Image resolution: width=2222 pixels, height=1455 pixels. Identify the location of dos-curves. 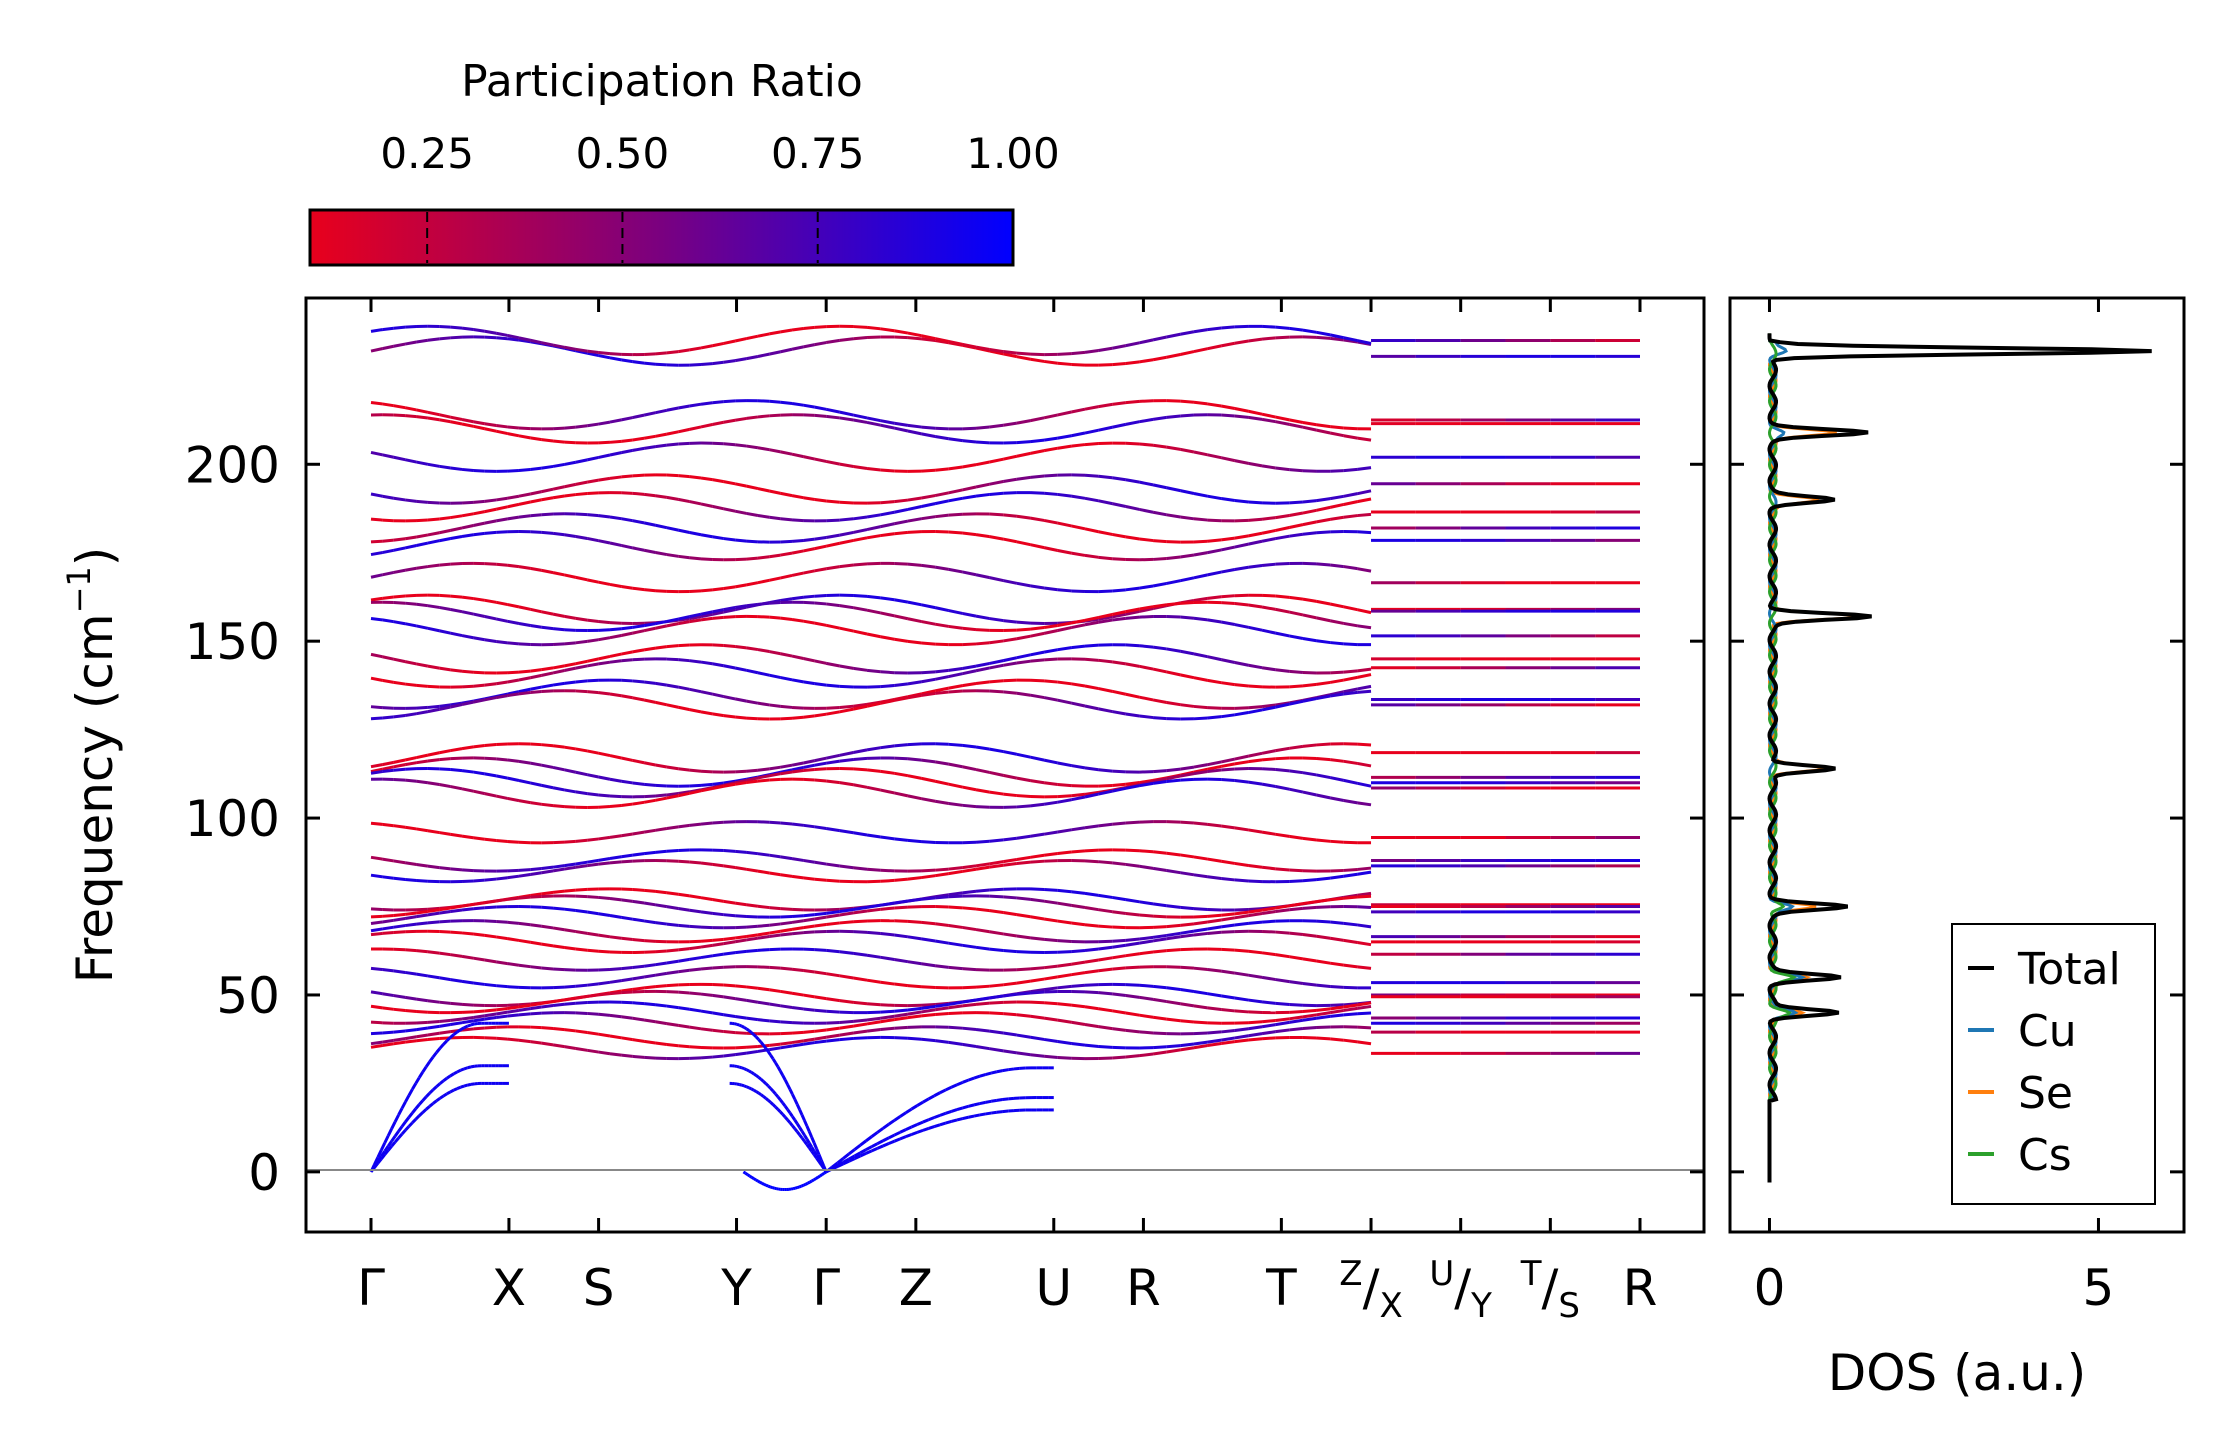
(1959, 758).